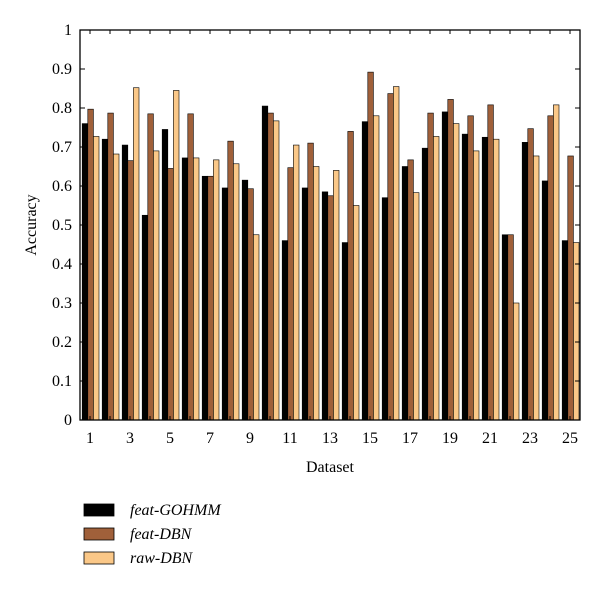 The image size is (600, 591). Describe the element at coordinates (130, 438) in the screenshot. I see `x-tick-label: 3` at that location.